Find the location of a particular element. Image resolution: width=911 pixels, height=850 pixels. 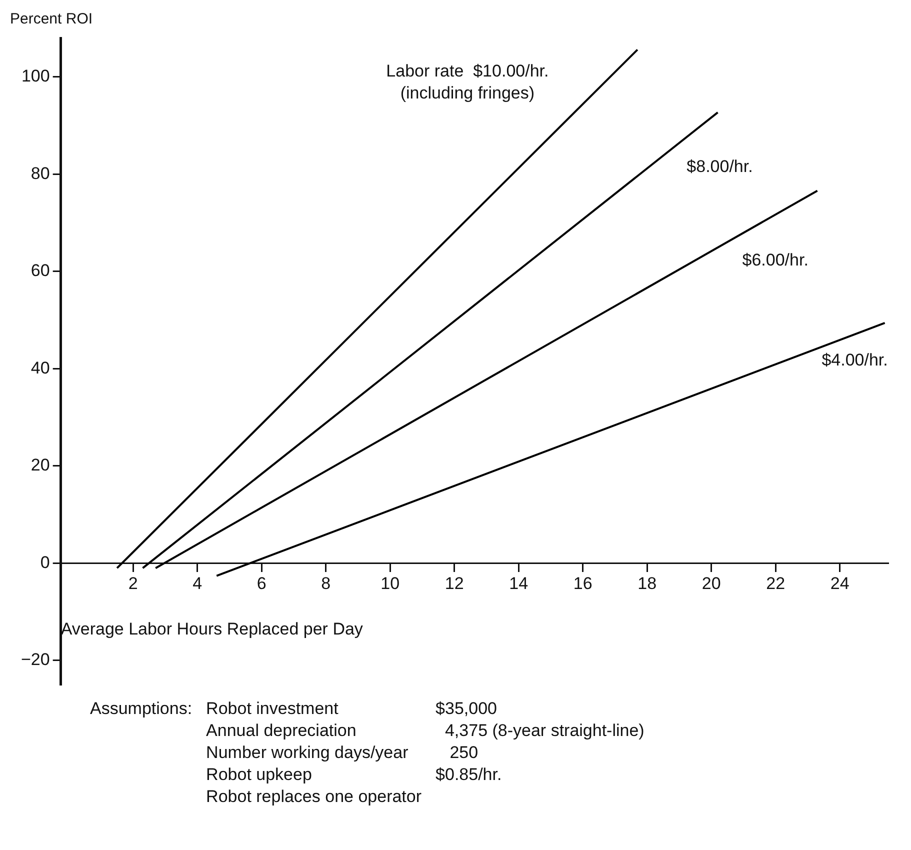

y-tick-label: 20 is located at coordinates (40, 465).